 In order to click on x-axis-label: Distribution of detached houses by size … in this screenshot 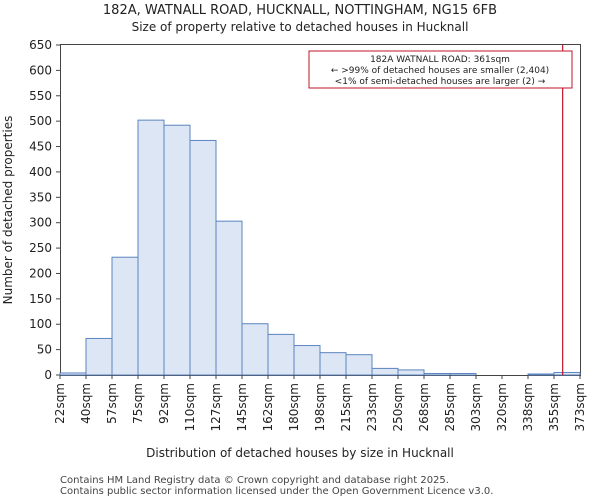, I will do `click(300, 453)`.